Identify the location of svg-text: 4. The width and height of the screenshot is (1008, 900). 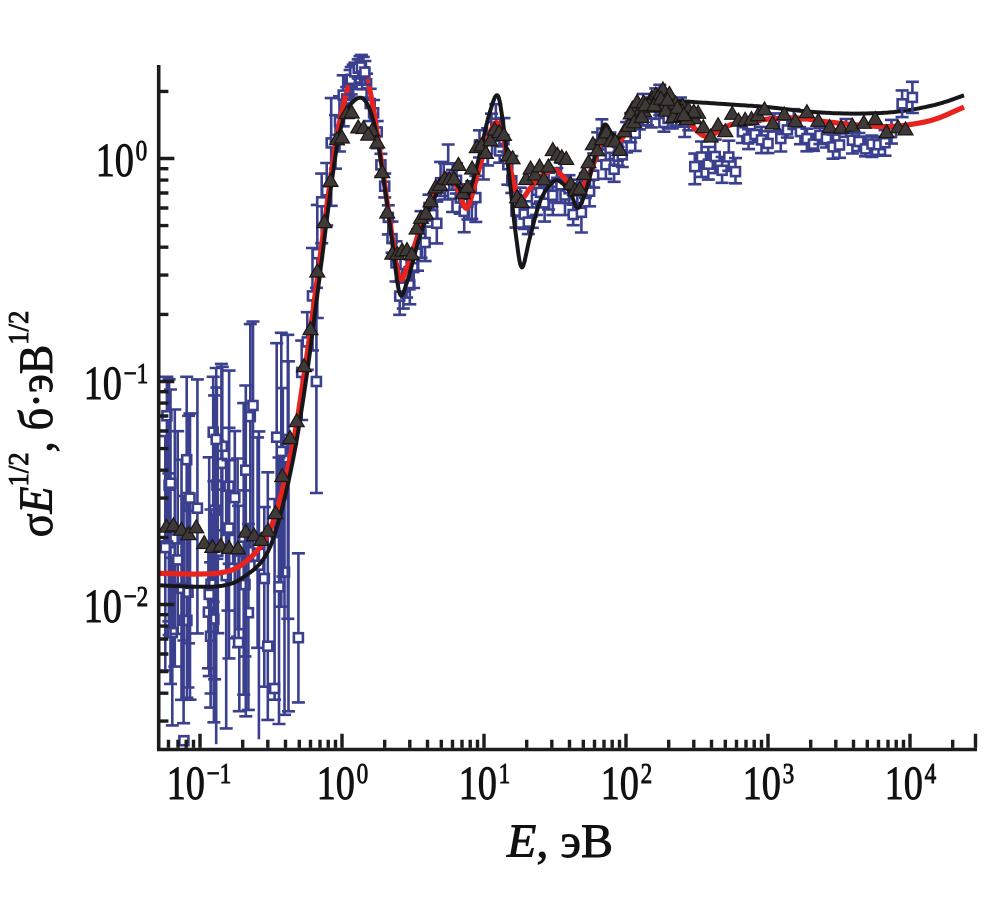
(931, 774).